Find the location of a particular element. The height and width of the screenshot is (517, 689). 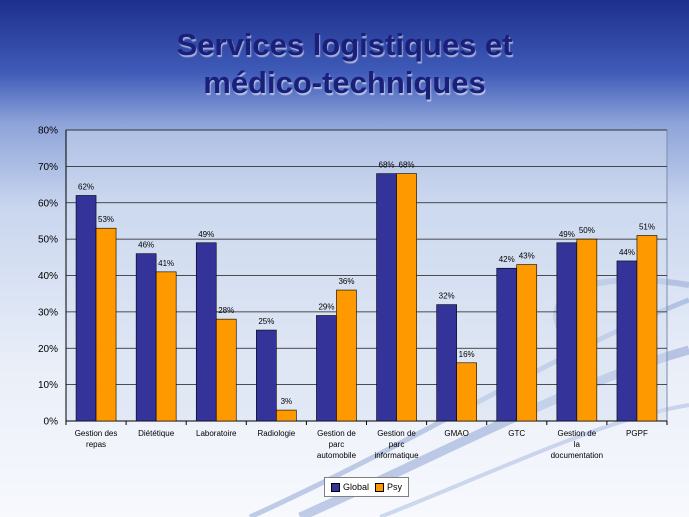

category-label: Gestion de la documentation is located at coordinates (577, 444).